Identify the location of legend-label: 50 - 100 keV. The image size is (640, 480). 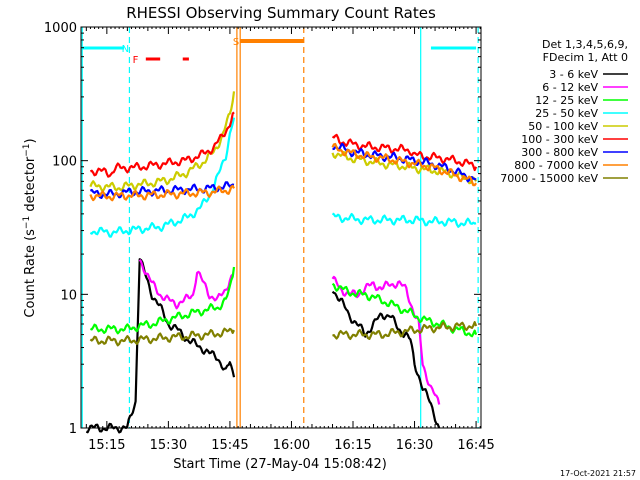
(563, 126).